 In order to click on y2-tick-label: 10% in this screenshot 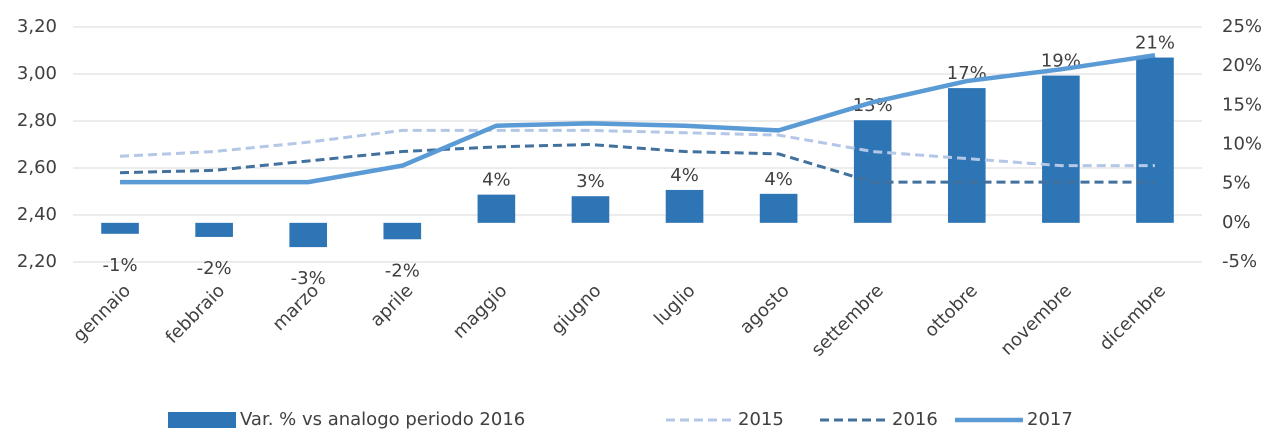, I will do `click(1242, 144)`.